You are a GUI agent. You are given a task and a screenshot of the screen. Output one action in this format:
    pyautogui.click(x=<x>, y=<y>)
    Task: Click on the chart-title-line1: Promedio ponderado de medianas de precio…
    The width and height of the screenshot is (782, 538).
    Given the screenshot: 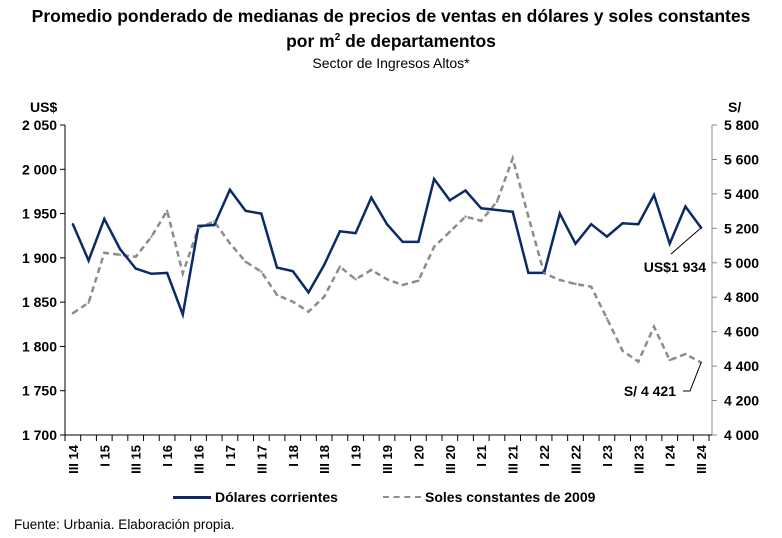 What is the action you would take?
    pyautogui.click(x=391, y=16)
    